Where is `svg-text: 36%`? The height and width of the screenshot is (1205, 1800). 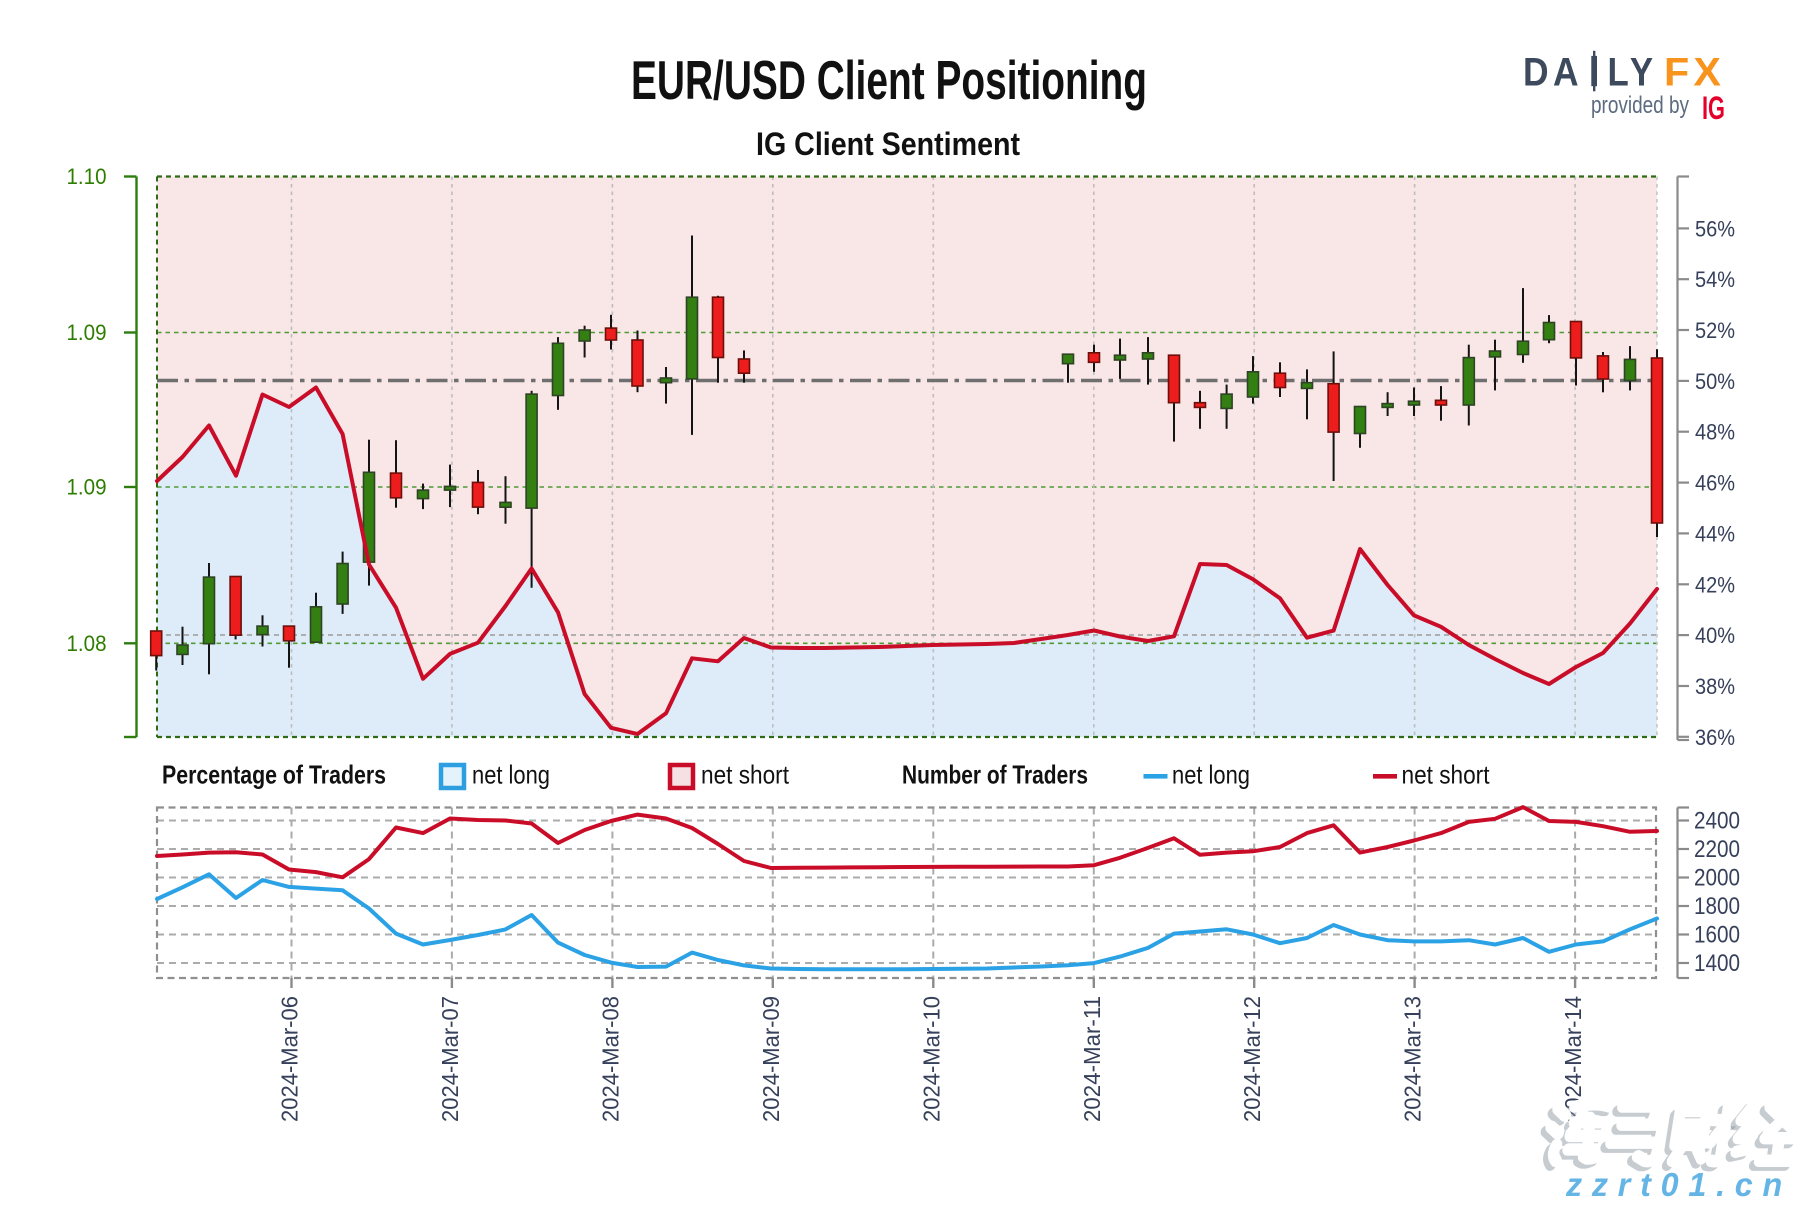
svg-text: 36% is located at coordinates (1715, 737).